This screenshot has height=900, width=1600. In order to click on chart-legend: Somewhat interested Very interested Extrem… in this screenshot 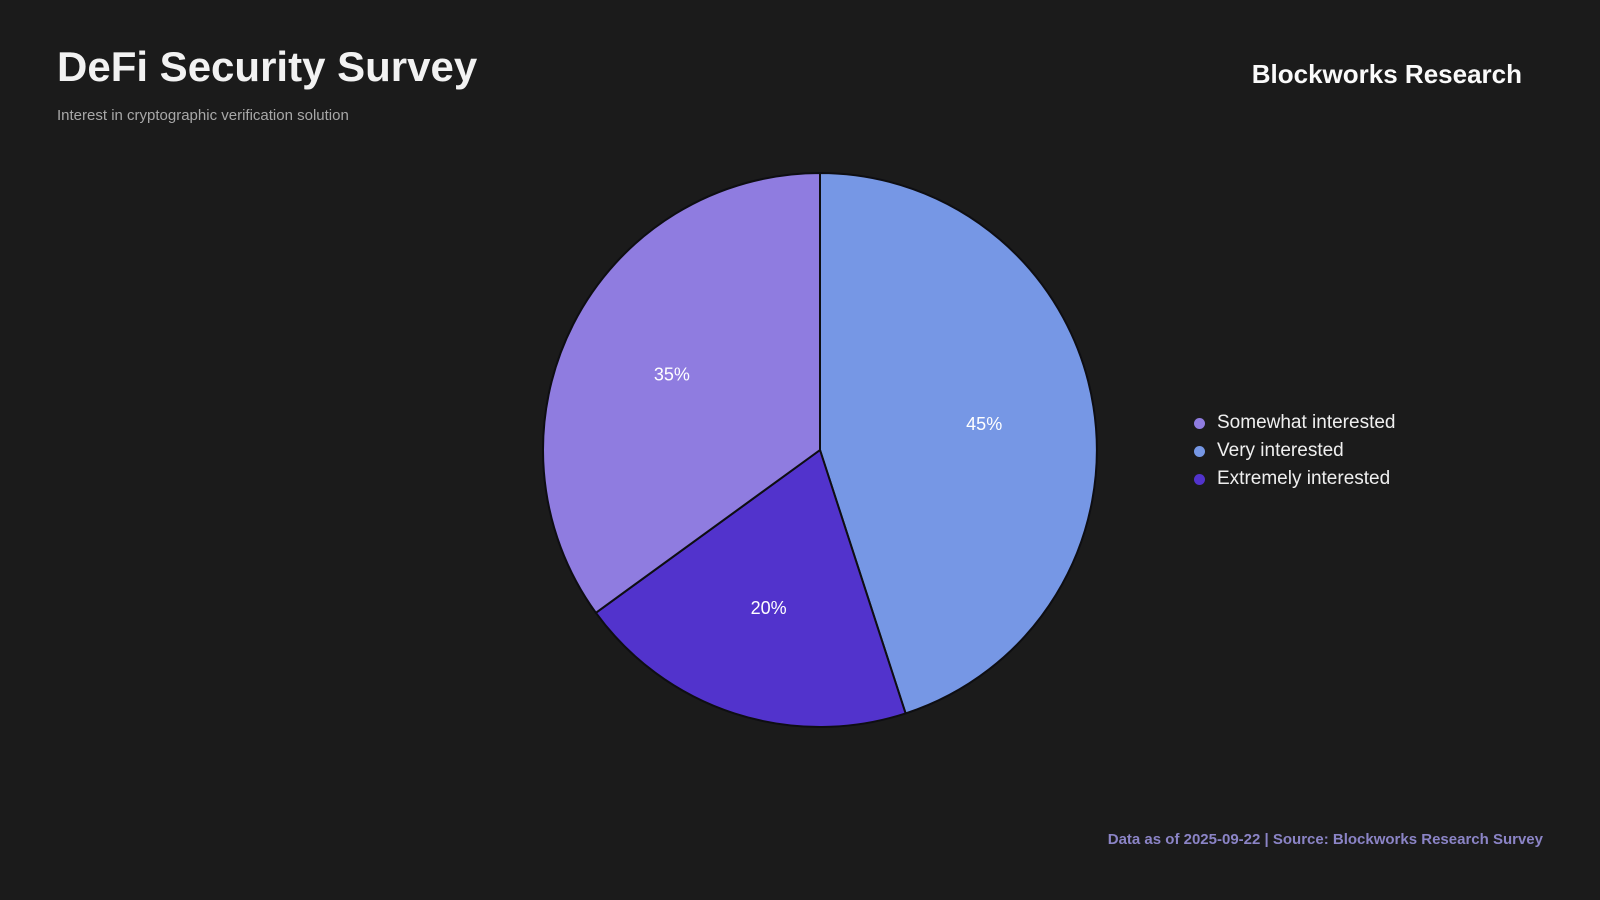, I will do `click(1295, 451)`.